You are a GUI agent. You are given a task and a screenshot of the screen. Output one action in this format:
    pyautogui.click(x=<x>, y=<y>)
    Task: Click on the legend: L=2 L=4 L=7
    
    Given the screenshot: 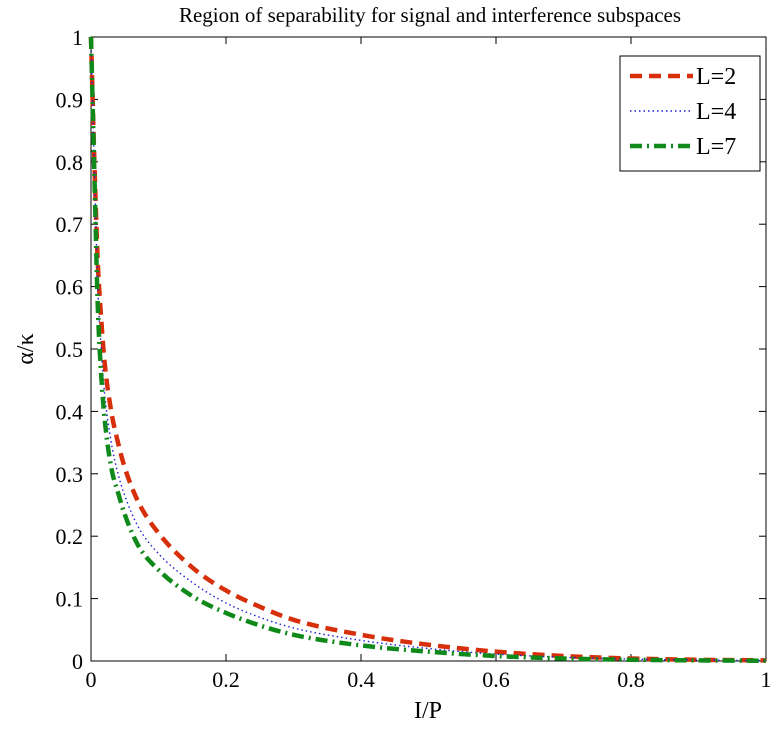 What is the action you would take?
    pyautogui.click(x=690, y=113)
    